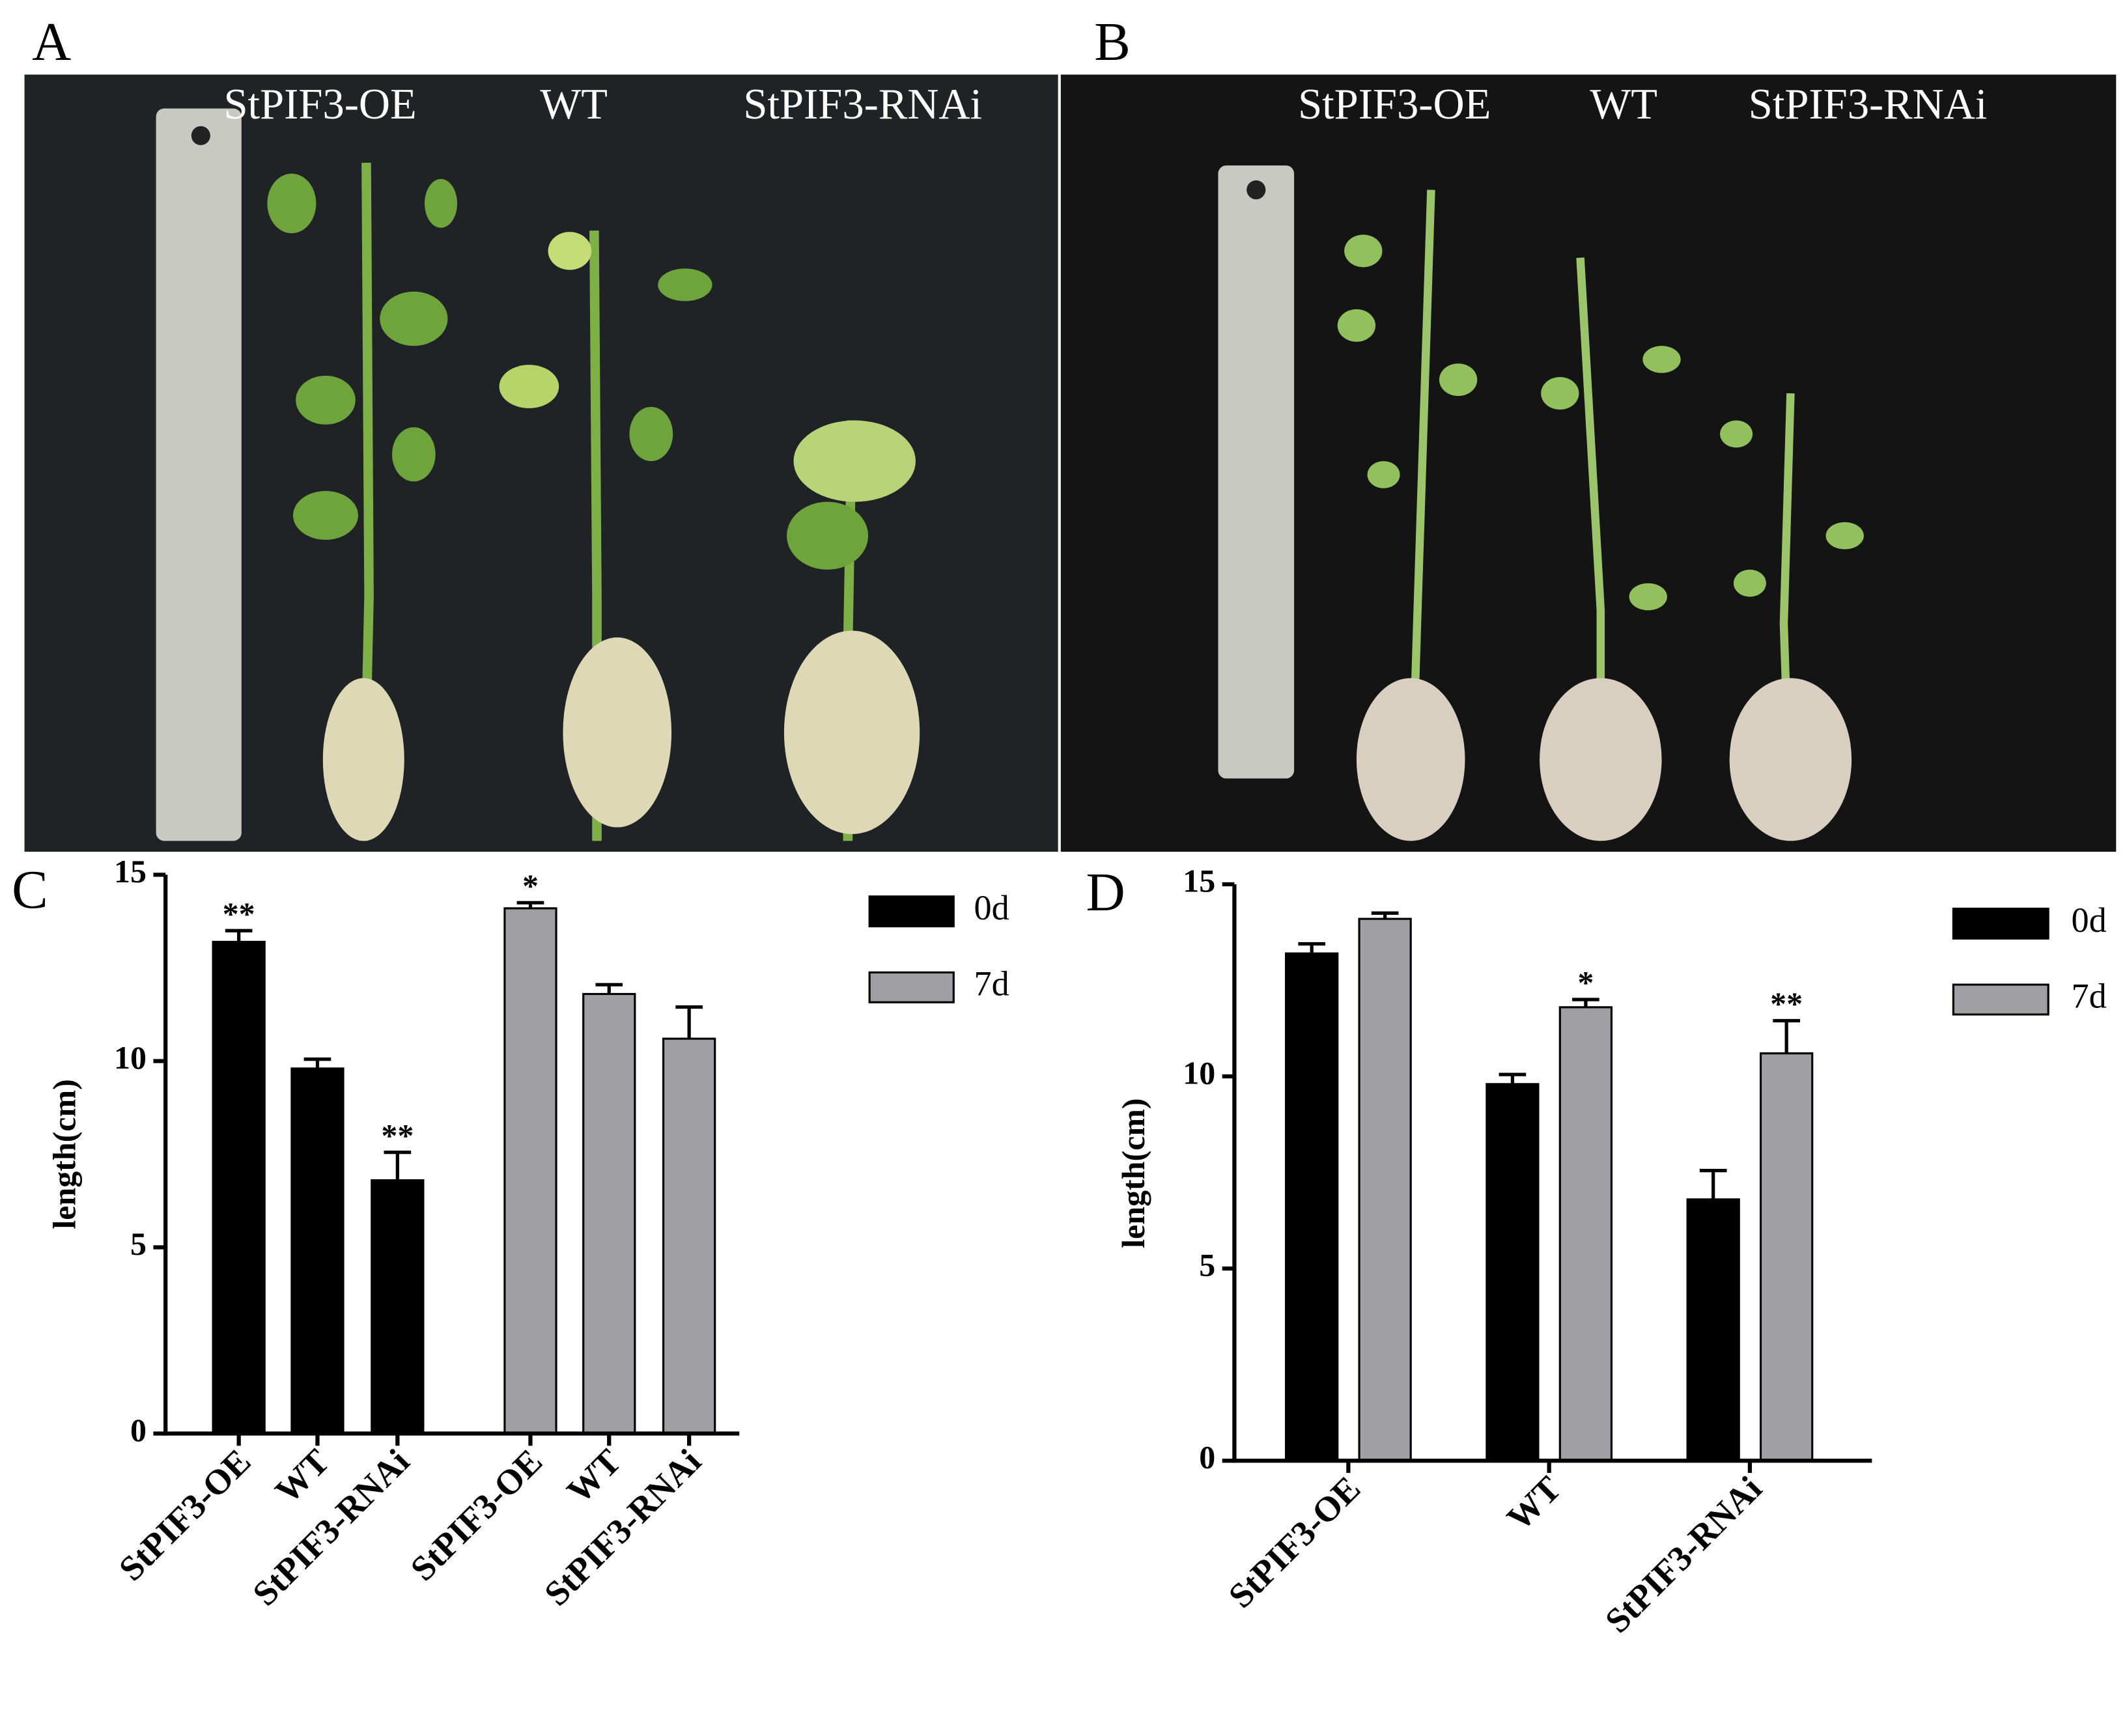  What do you see at coordinates (30, 890) in the screenshot?
I see `panel-label: C` at bounding box center [30, 890].